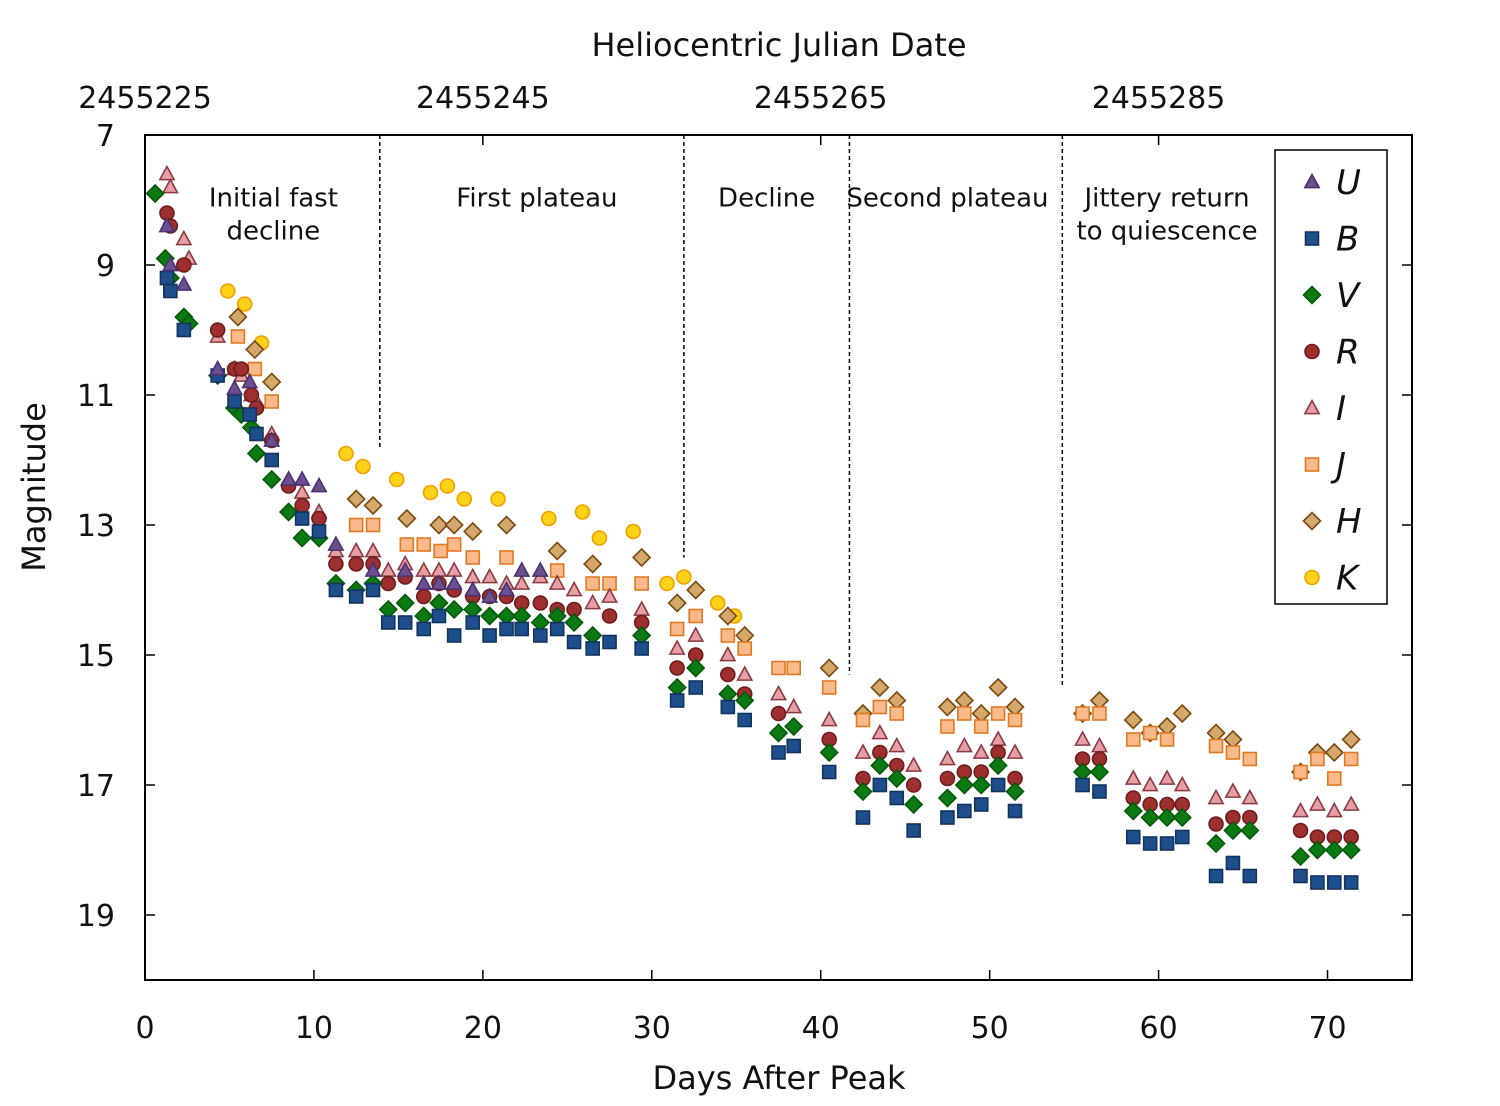 The image size is (1500, 1106). I want to click on x-tick-label: 50, so click(990, 1028).